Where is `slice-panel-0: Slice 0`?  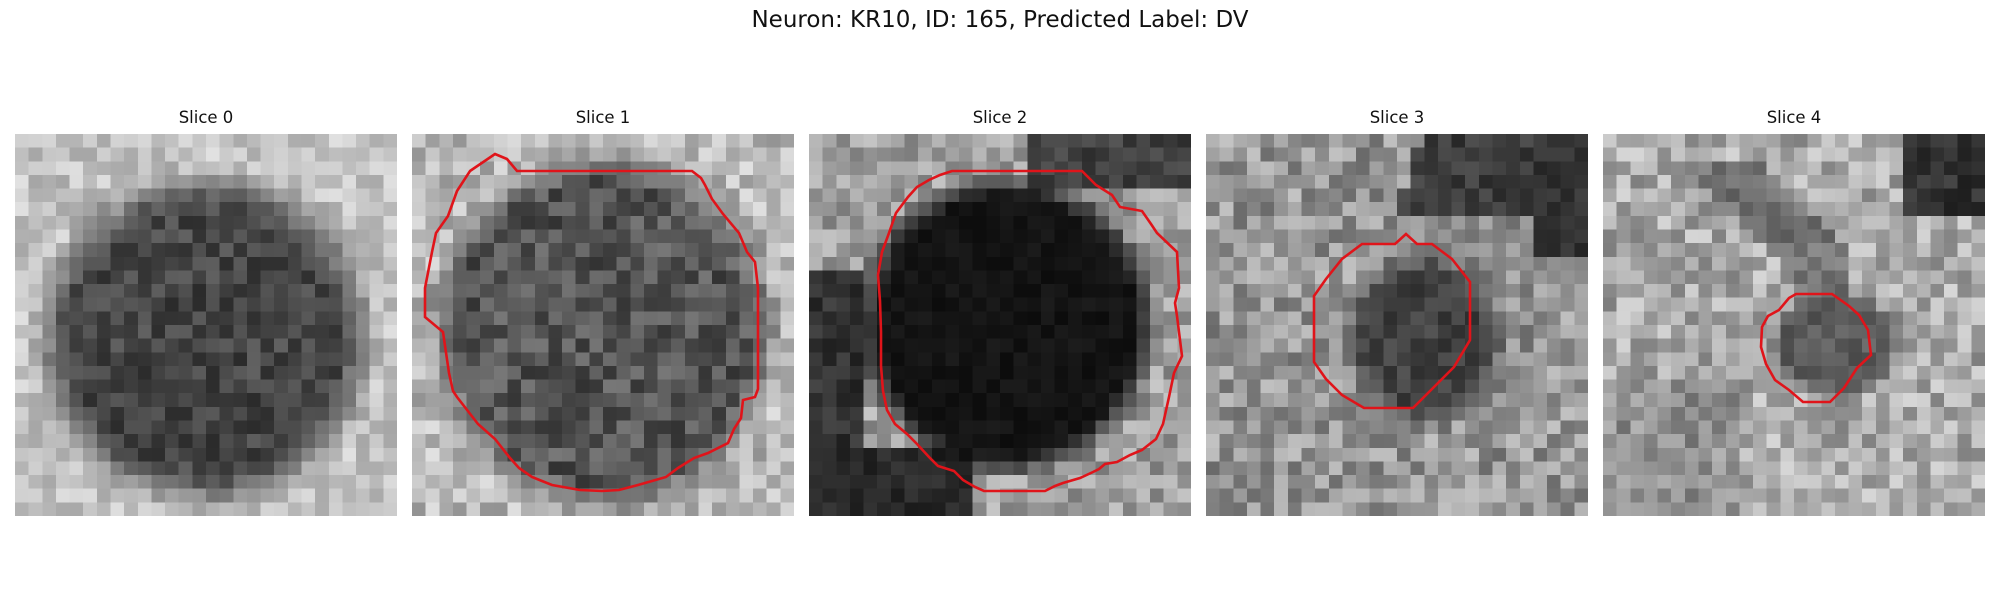
slice-panel-0: Slice 0 is located at coordinates (206, 313).